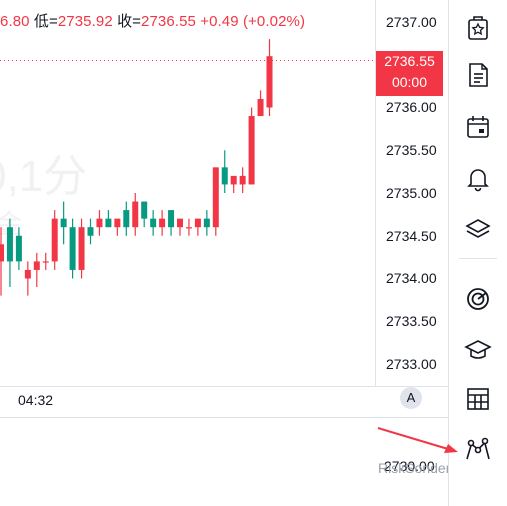  I want to click on education-button, so click(478, 349).